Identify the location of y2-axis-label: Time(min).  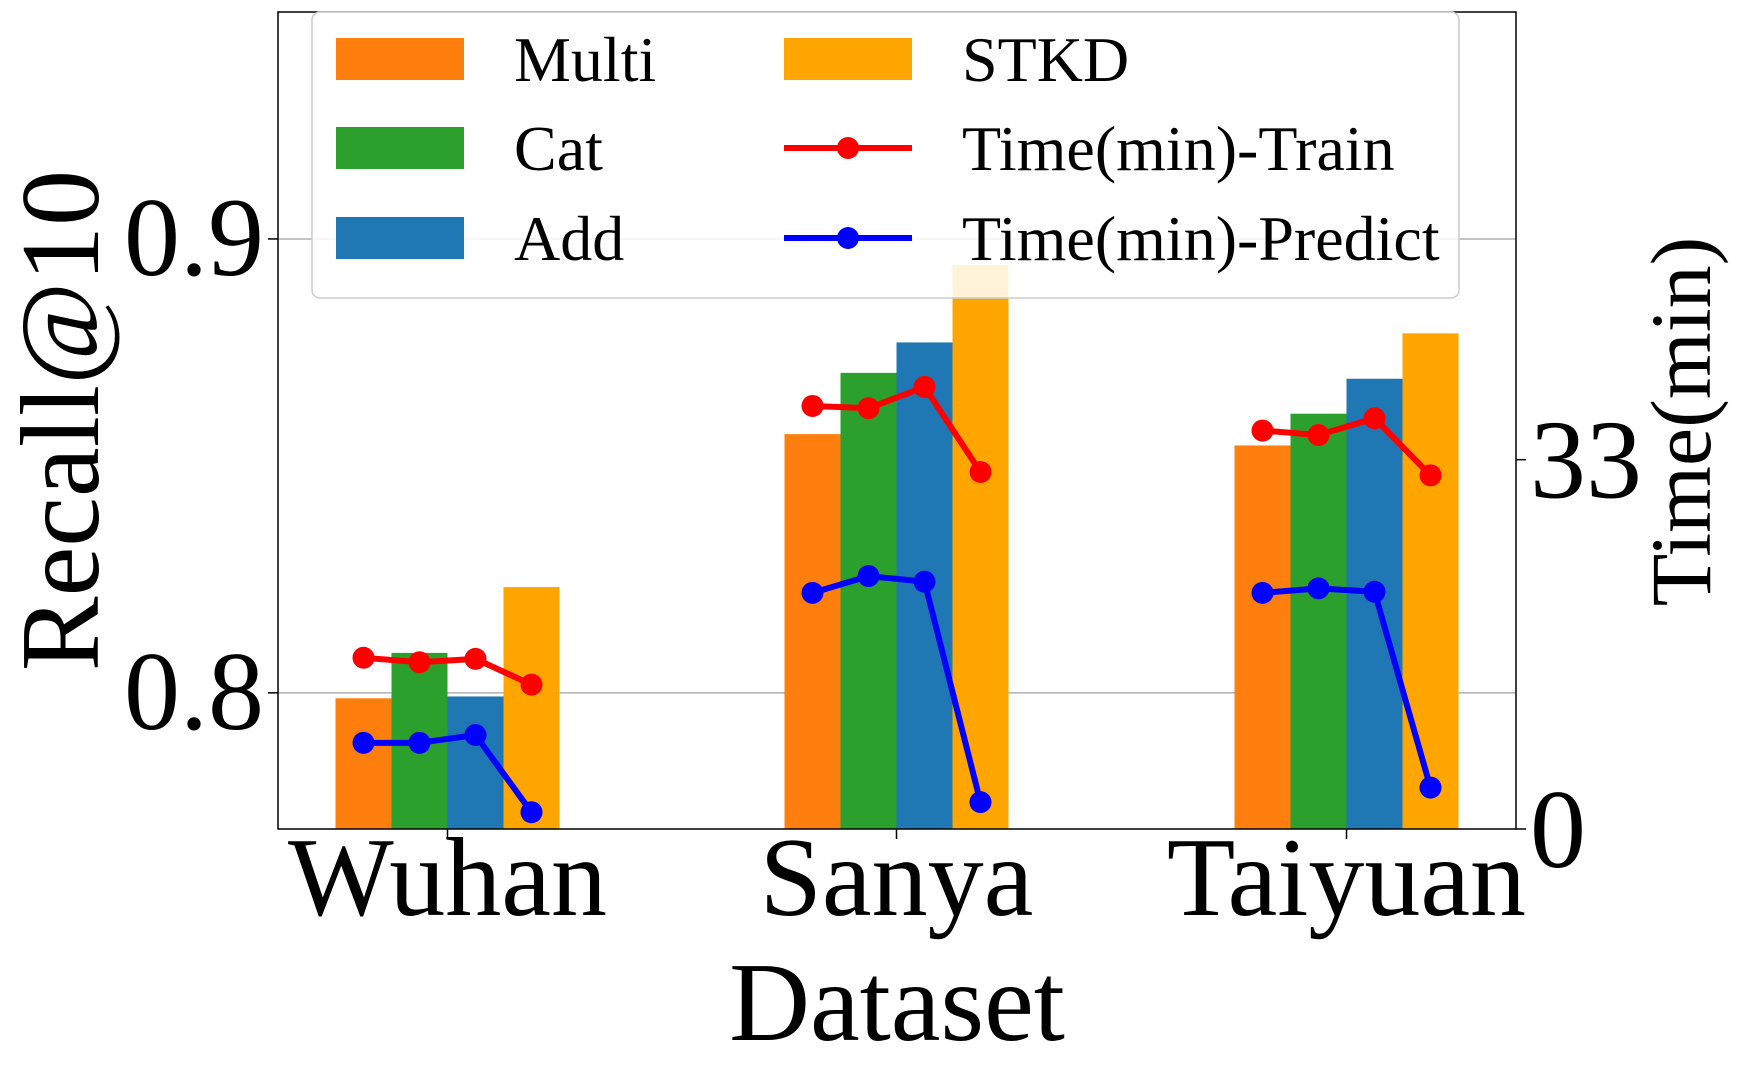
(1681, 422).